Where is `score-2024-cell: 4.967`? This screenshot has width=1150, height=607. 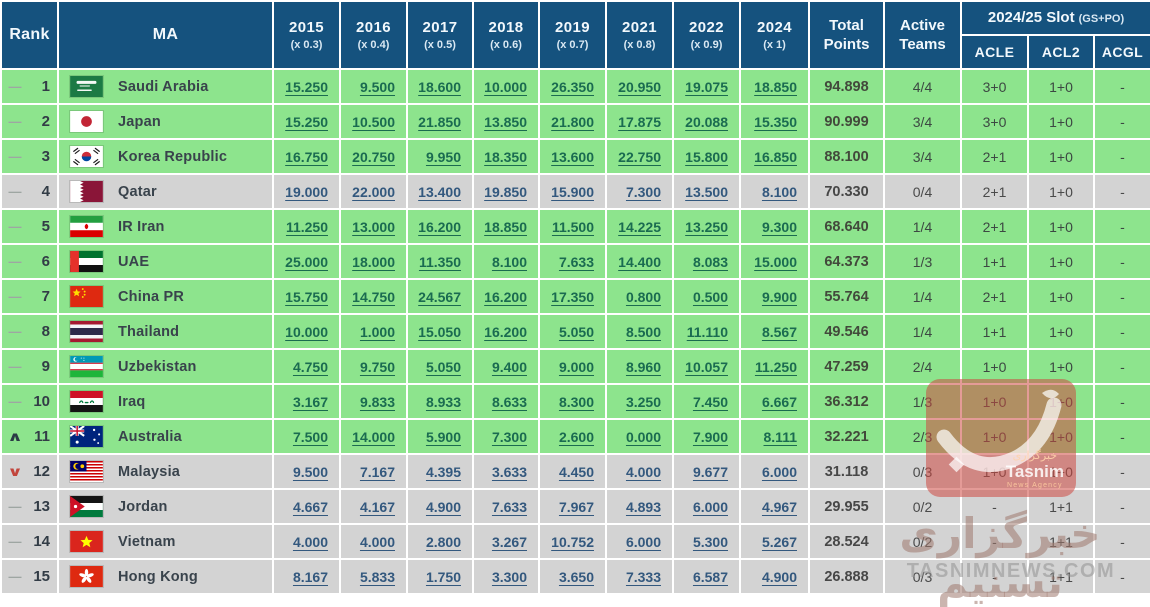 score-2024-cell: 4.967 is located at coordinates (774, 506).